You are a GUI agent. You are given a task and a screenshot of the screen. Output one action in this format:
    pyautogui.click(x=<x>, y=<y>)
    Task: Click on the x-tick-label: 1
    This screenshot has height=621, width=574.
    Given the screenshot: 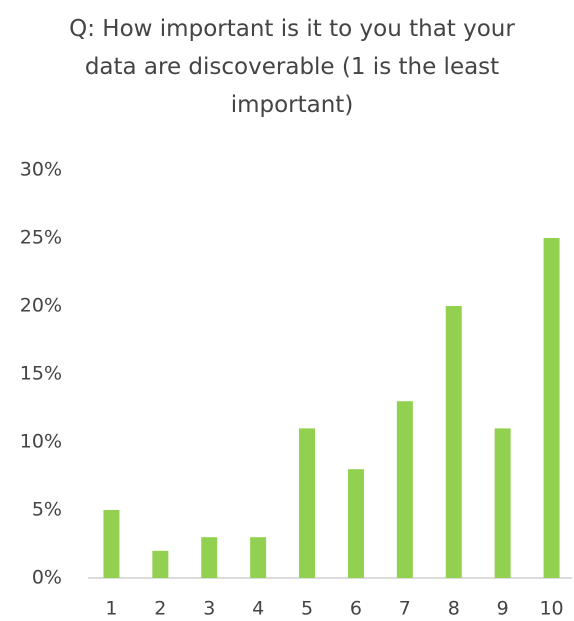 What is the action you would take?
    pyautogui.click(x=111, y=609)
    